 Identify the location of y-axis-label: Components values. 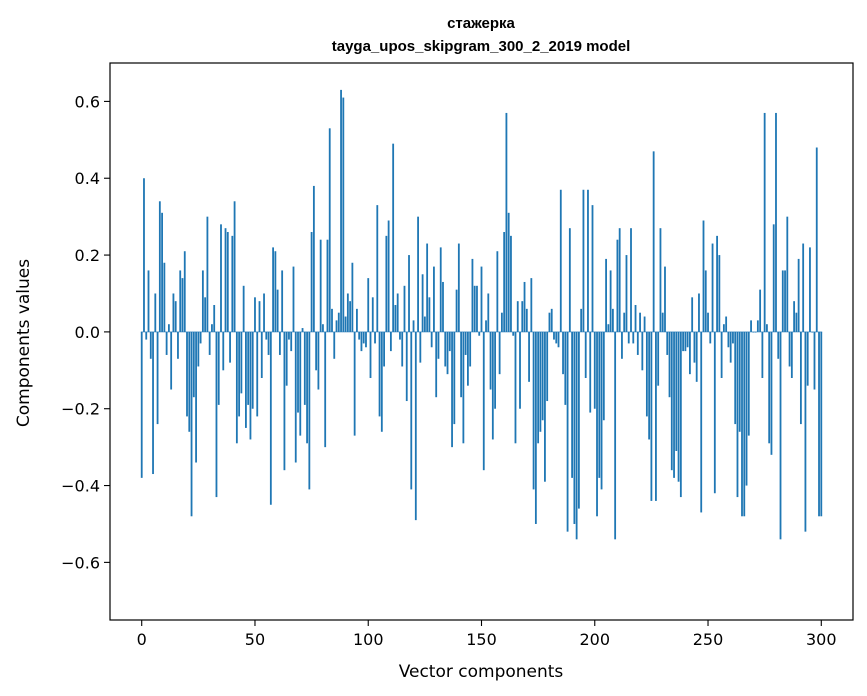
(24, 343).